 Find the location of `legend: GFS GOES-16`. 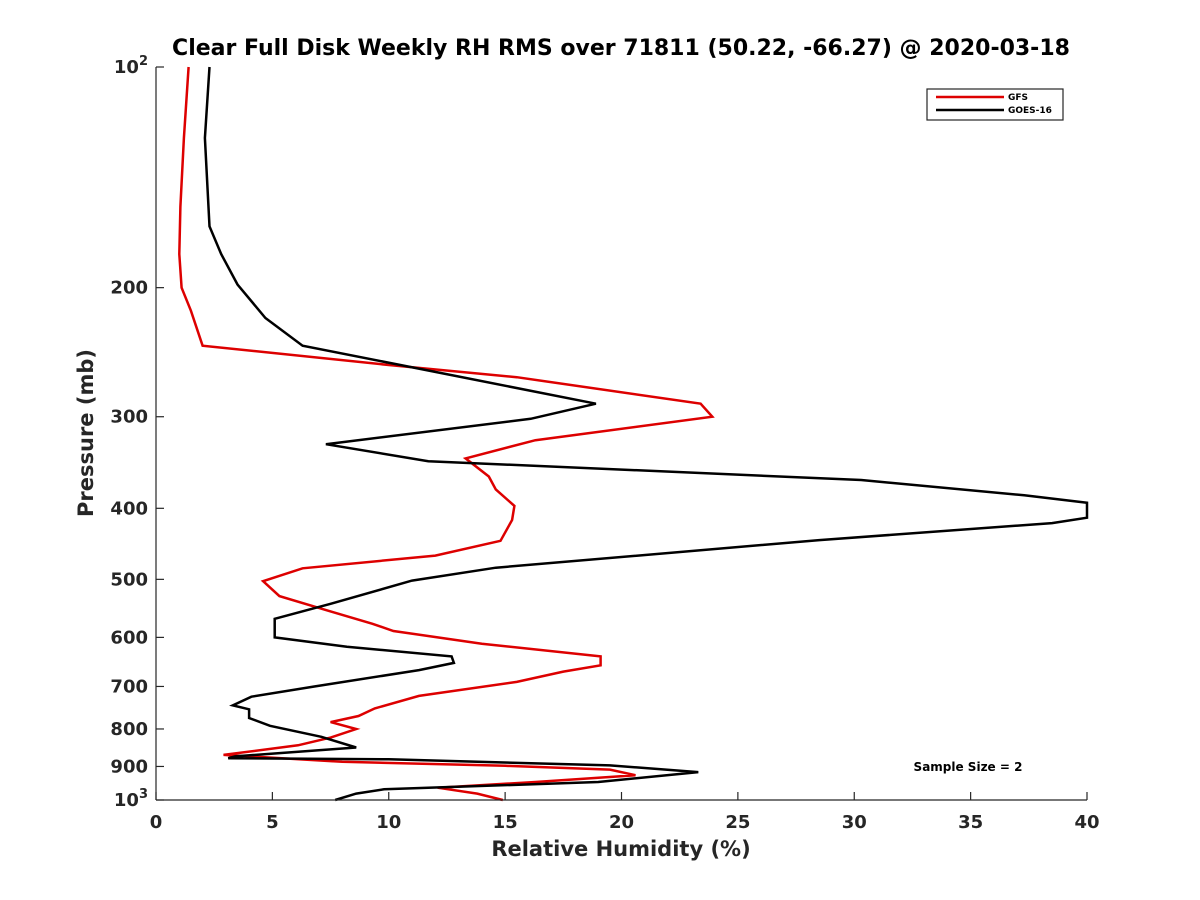

legend: GFS GOES-16 is located at coordinates (995, 104).